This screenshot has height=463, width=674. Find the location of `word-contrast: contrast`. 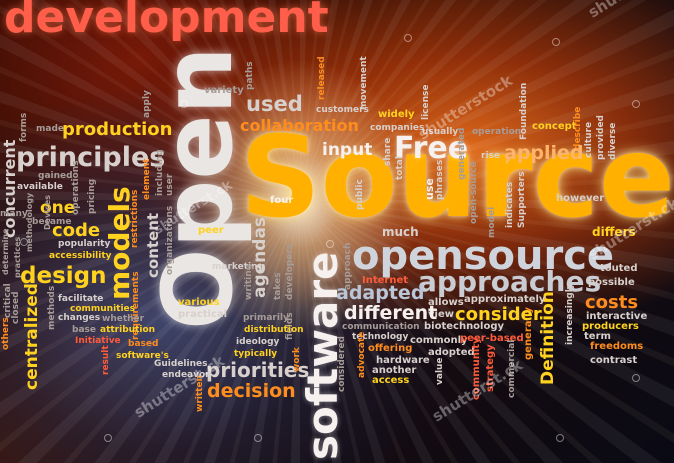

word-contrast: contrast is located at coordinates (614, 360).